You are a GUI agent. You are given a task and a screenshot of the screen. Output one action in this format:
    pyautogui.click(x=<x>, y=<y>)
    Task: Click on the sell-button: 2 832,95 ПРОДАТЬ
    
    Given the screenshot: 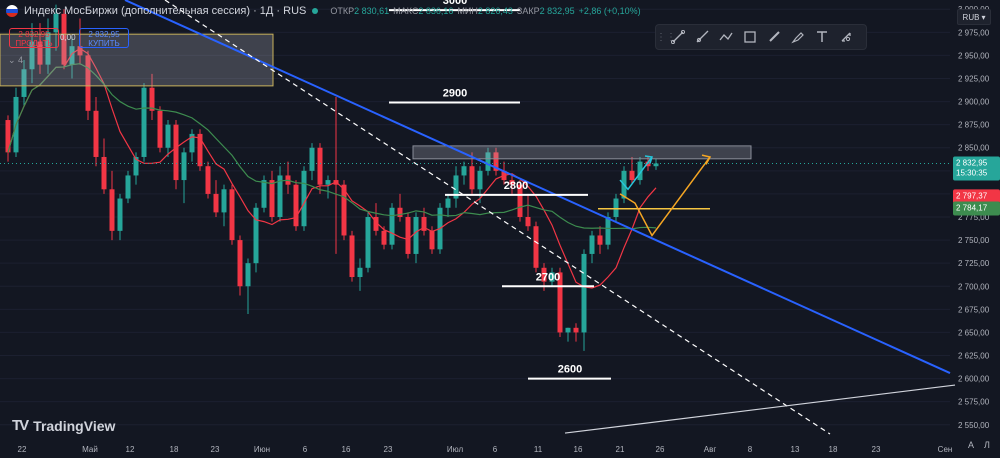 What is the action you would take?
    pyautogui.click(x=34, y=38)
    